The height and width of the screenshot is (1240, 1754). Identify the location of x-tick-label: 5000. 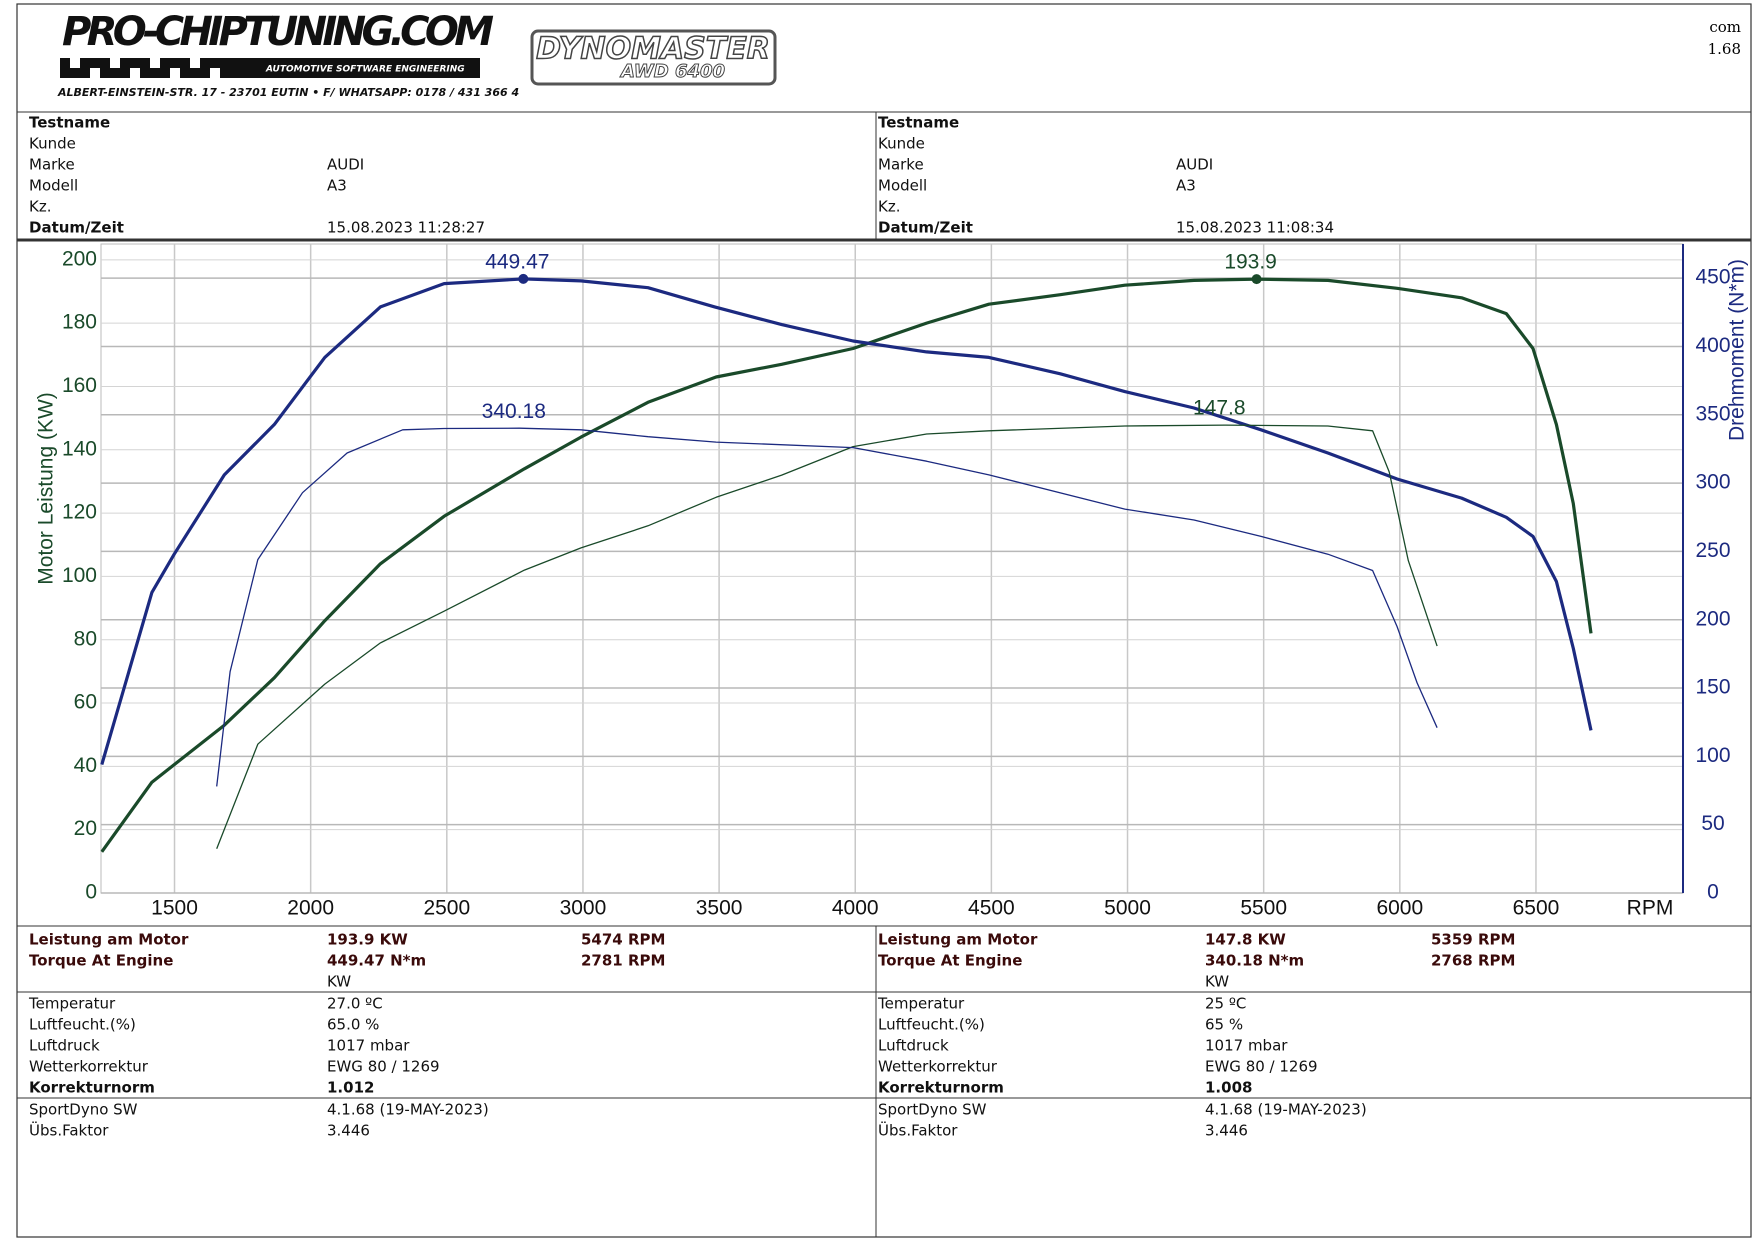
(1127, 908).